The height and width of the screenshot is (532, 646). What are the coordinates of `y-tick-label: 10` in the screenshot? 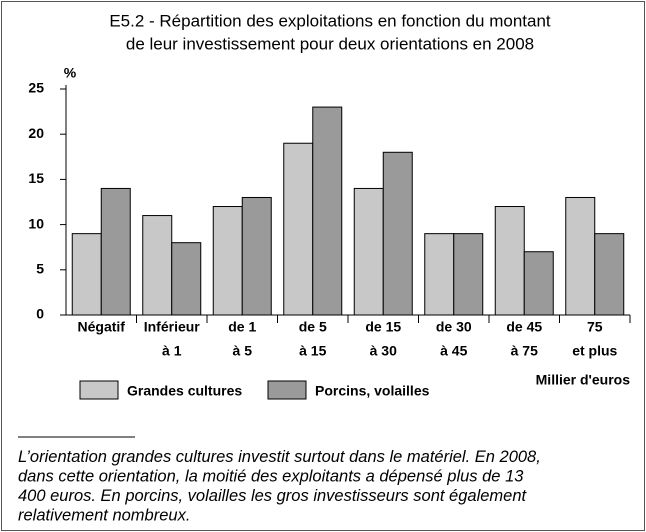 It's located at (36, 223).